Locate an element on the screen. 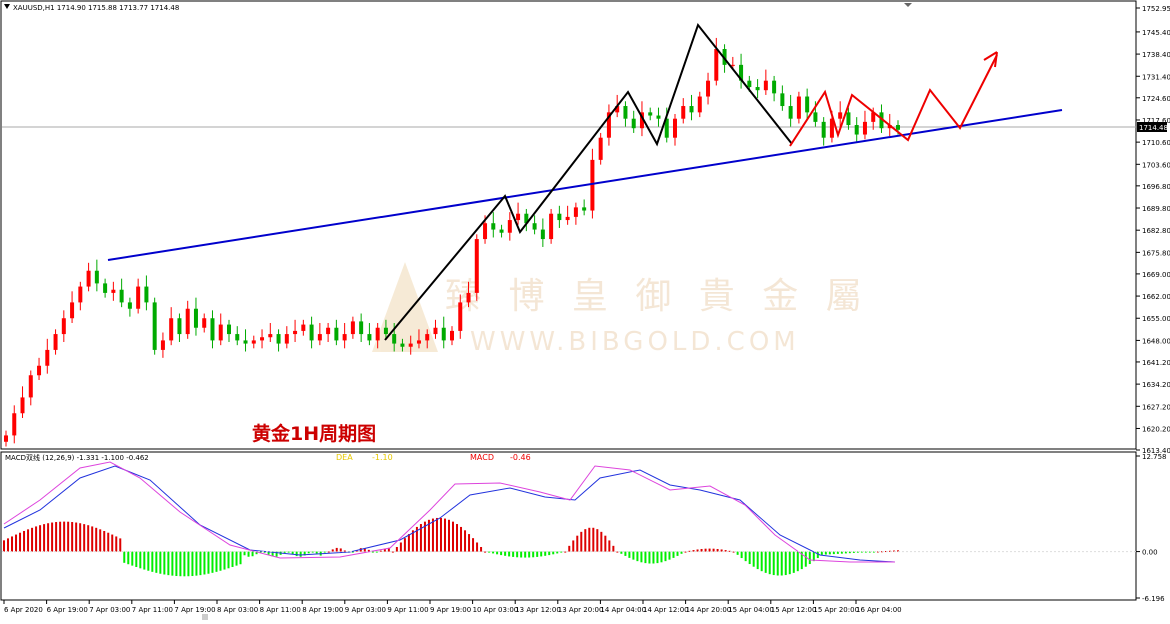  macd-line is located at coordinates (449, 514).